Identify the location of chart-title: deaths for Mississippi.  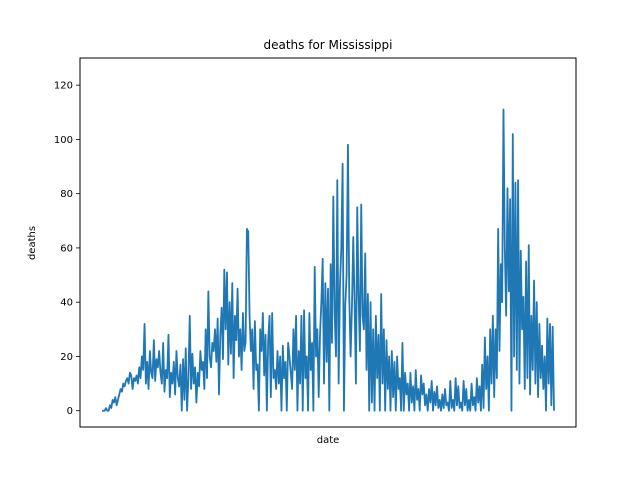
(328, 45).